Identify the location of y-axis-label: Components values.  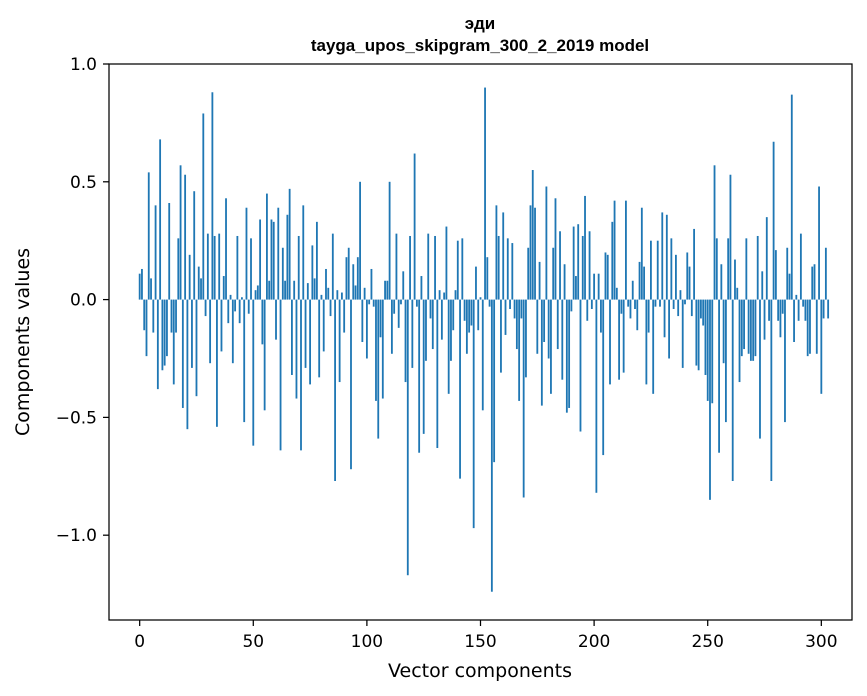
(23, 342).